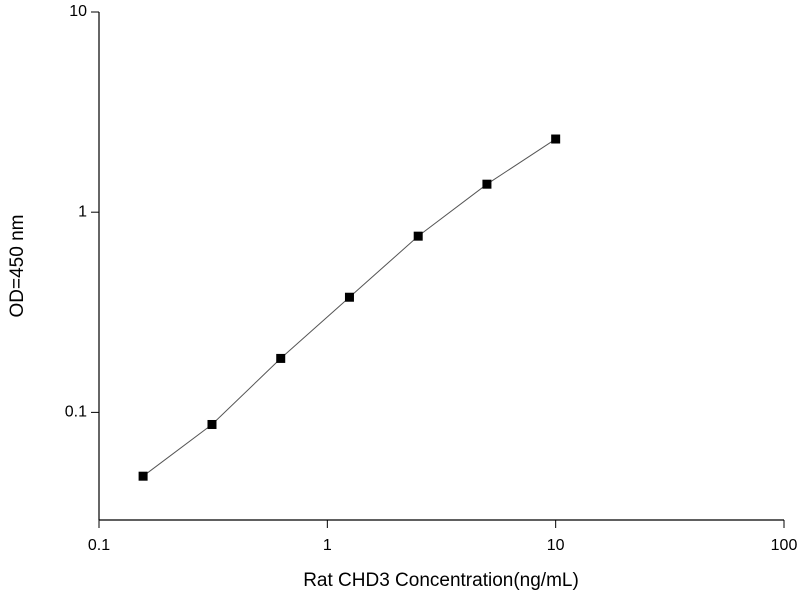 The width and height of the screenshot is (800, 600). Describe the element at coordinates (556, 545) in the screenshot. I see `x-tick-label: 10` at that location.